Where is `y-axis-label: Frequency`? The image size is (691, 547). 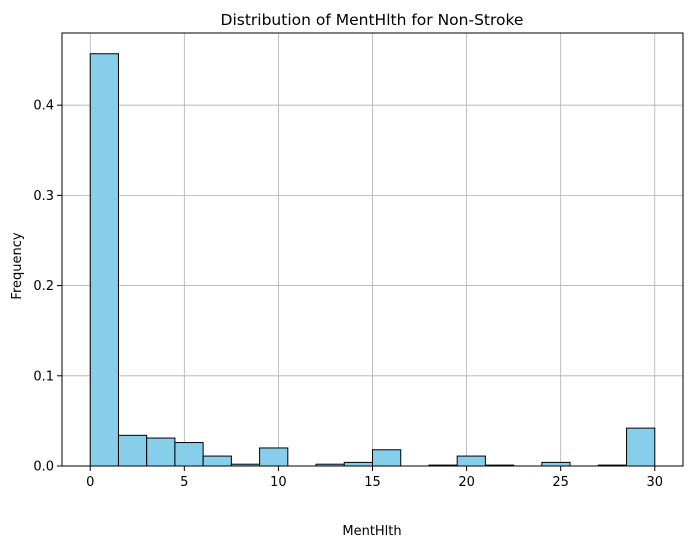 y-axis-label: Frequency is located at coordinates (17, 265).